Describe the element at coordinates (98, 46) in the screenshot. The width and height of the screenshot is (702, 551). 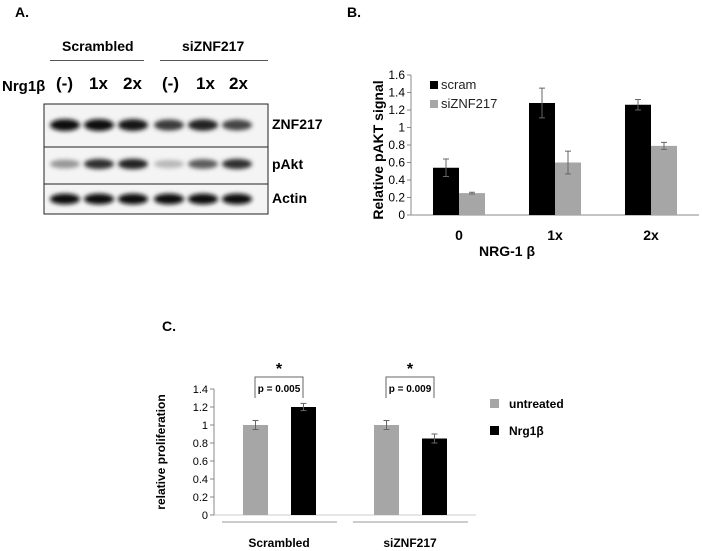
I see `group-label-scrambled: Scrambled` at that location.